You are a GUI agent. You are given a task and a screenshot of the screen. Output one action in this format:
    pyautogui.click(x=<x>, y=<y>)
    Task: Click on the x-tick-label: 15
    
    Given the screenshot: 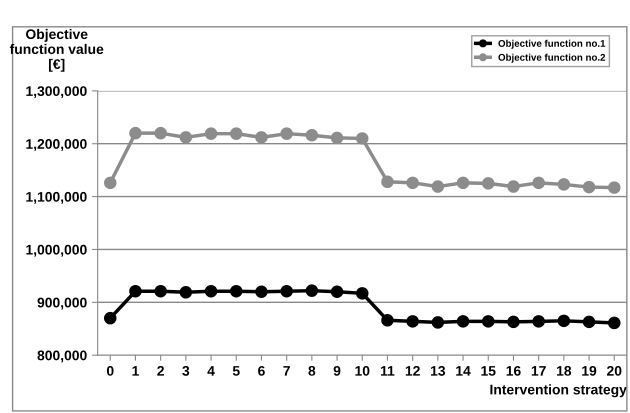 What is the action you would take?
    pyautogui.click(x=488, y=371)
    